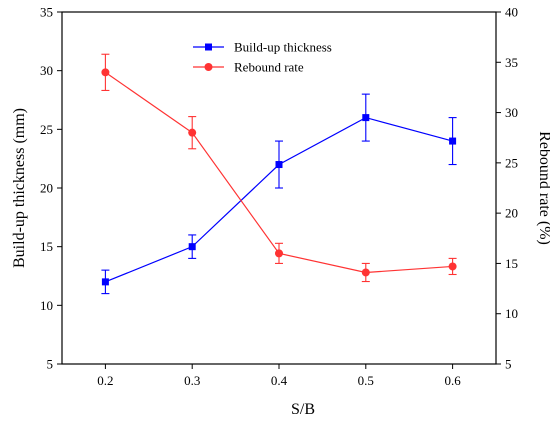  I want to click on right-y-tick-label: 10, so click(511, 313).